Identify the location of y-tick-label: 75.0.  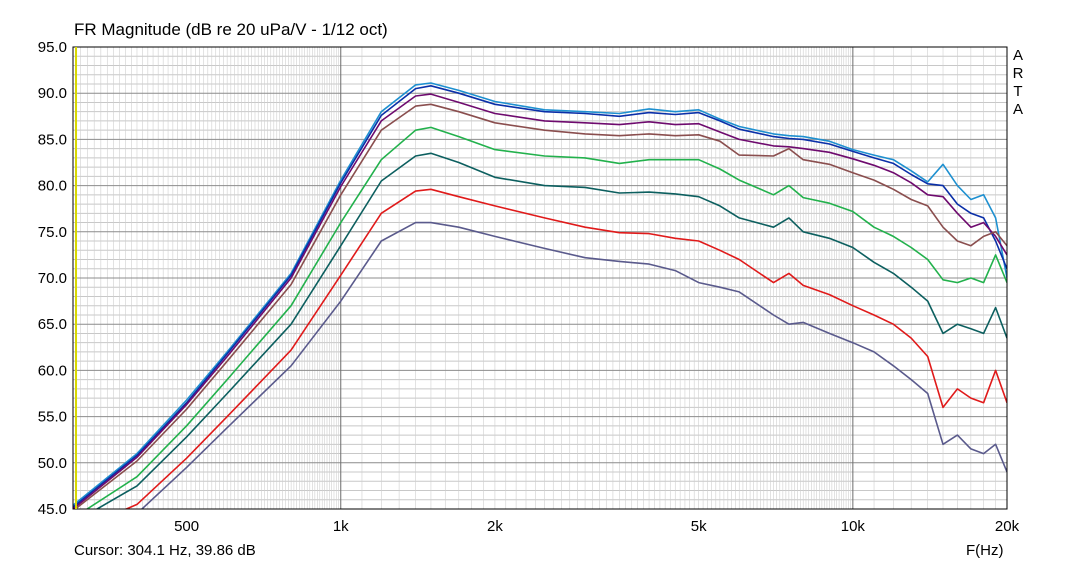
(52, 232).